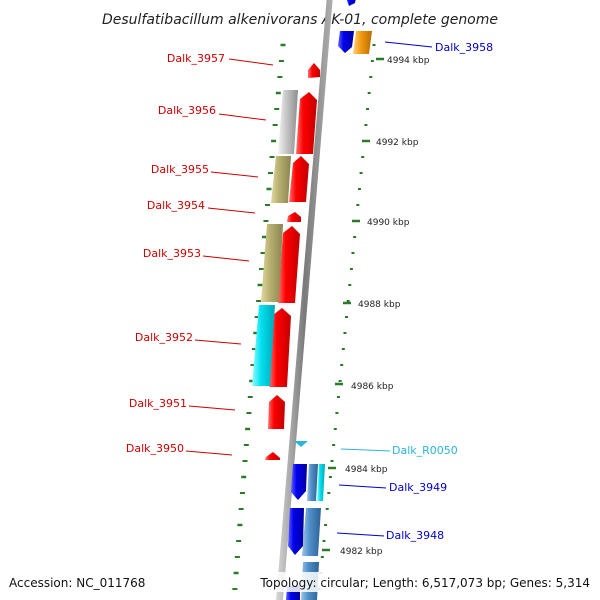  What do you see at coordinates (346, 317) in the screenshot?
I see `tick-track-right` at bounding box center [346, 317].